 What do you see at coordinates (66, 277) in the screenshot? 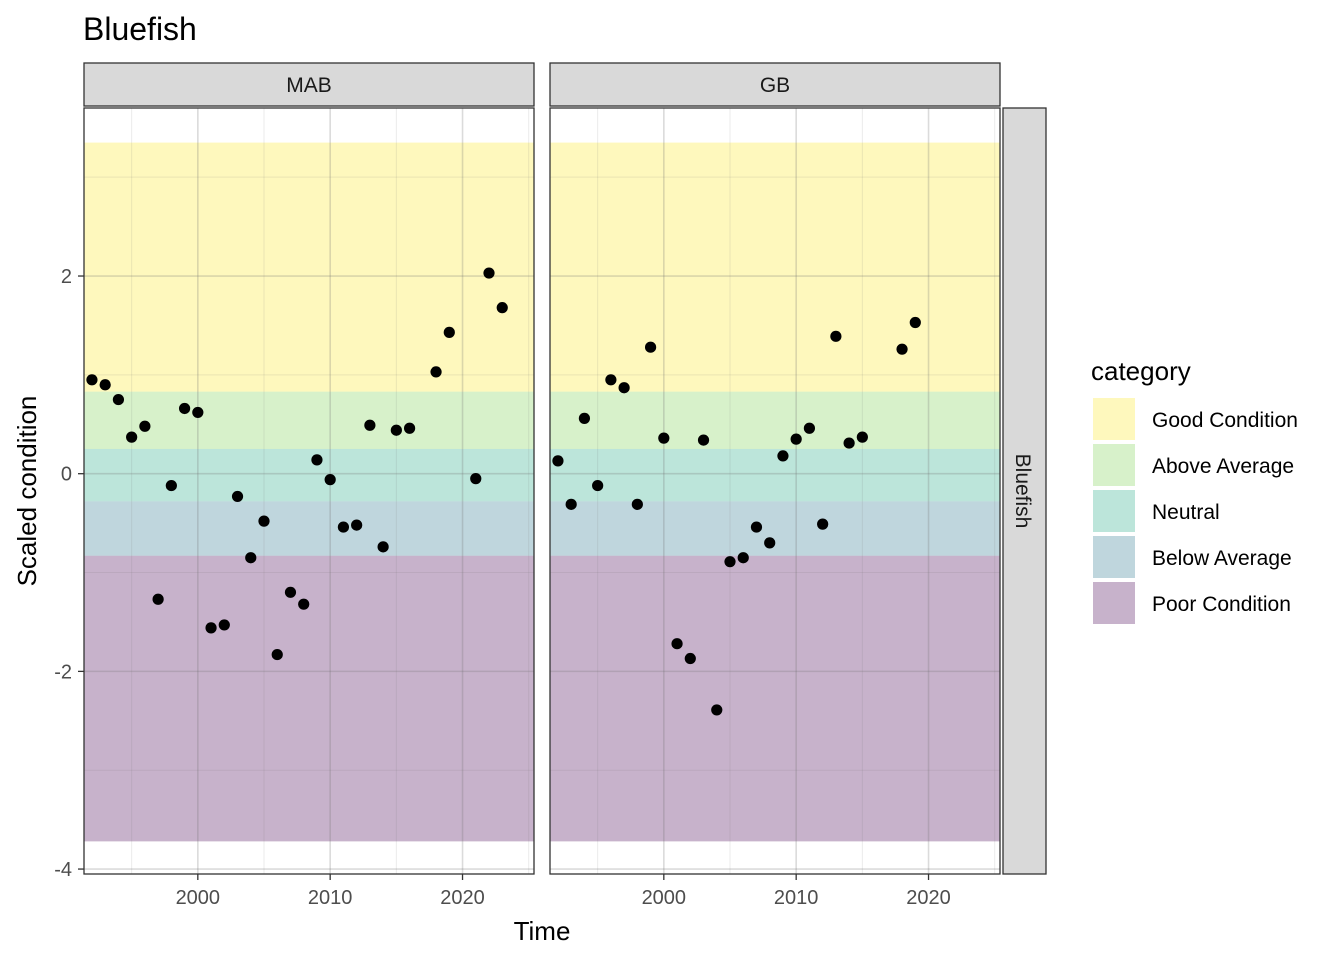
I see `y-tick-label: 2` at bounding box center [66, 277].